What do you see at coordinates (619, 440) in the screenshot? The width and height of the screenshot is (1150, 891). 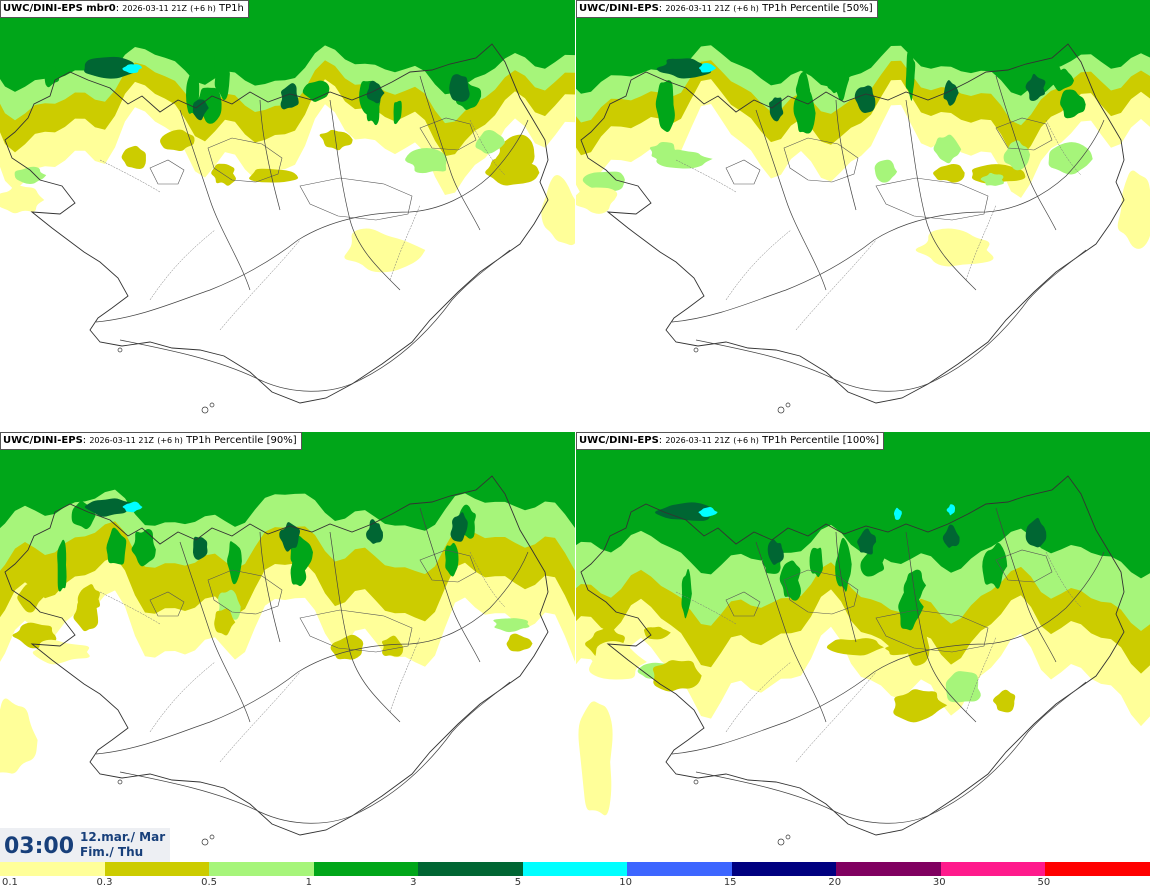 I see `panel-model: UWC/DINI-EPS` at bounding box center [619, 440].